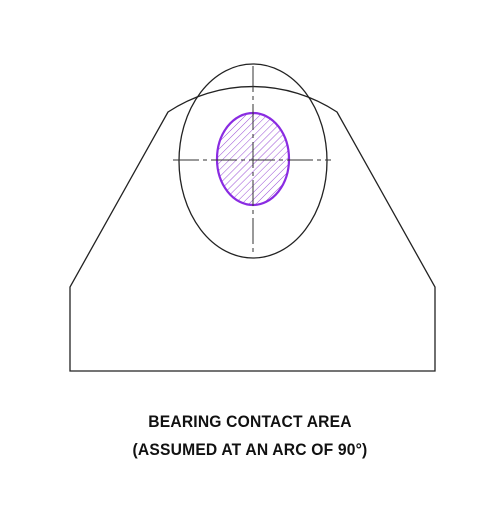 Image resolution: width=500 pixels, height=510 pixels. Describe the element at coordinates (250, 421) in the screenshot. I see `caption-title: BEARING CONTACT AREA` at that location.